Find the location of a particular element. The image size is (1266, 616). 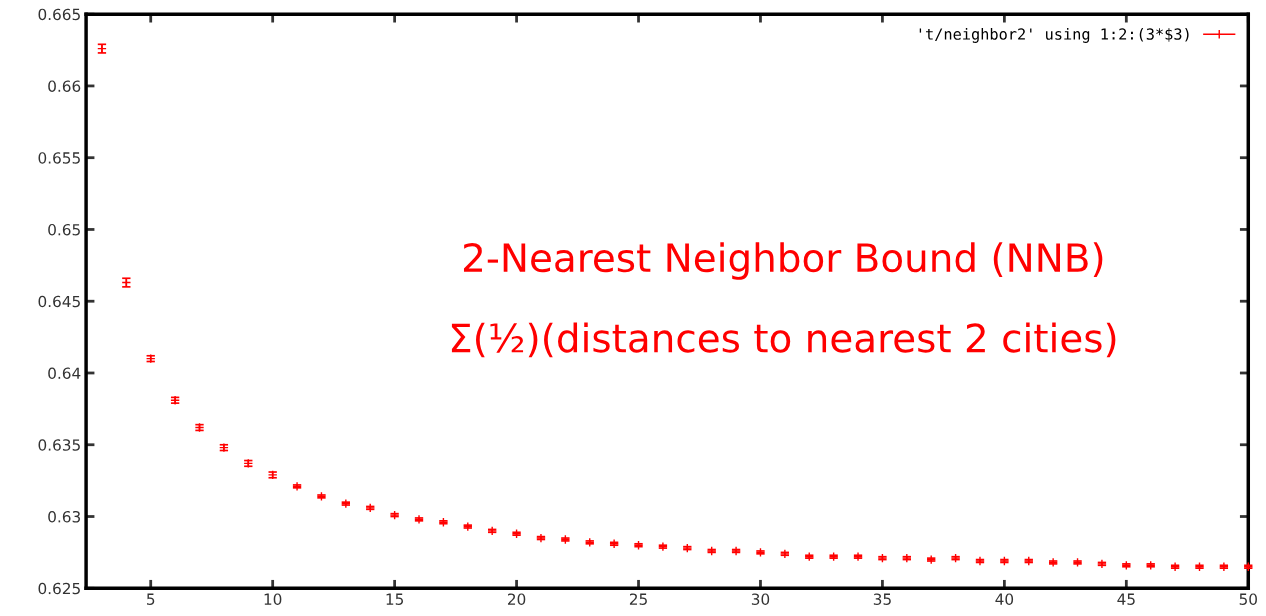

y-tick-label: 0.64 is located at coordinates (64, 373).